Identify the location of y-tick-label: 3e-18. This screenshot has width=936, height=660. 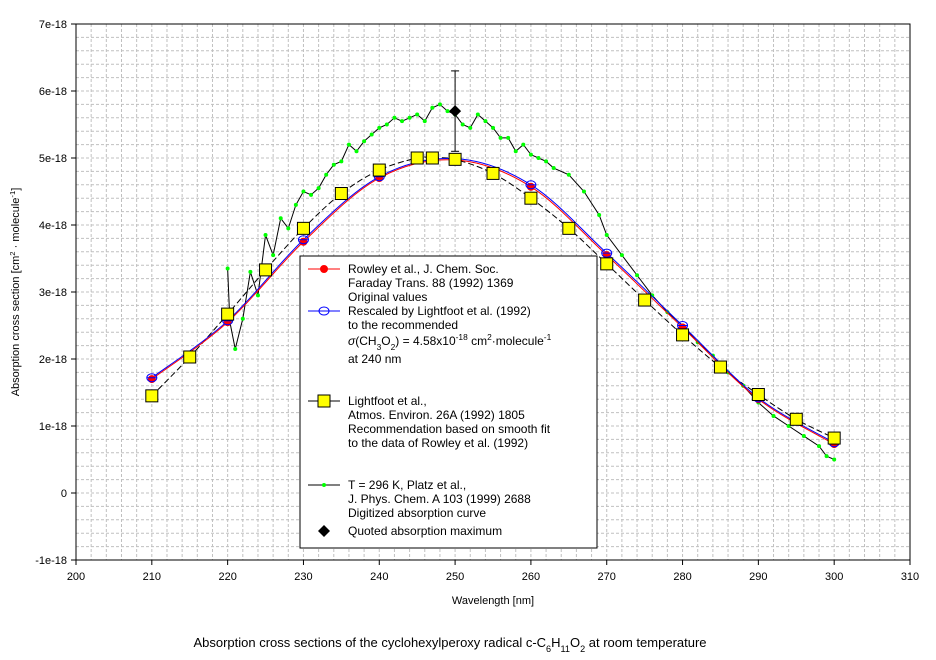
(53, 293).